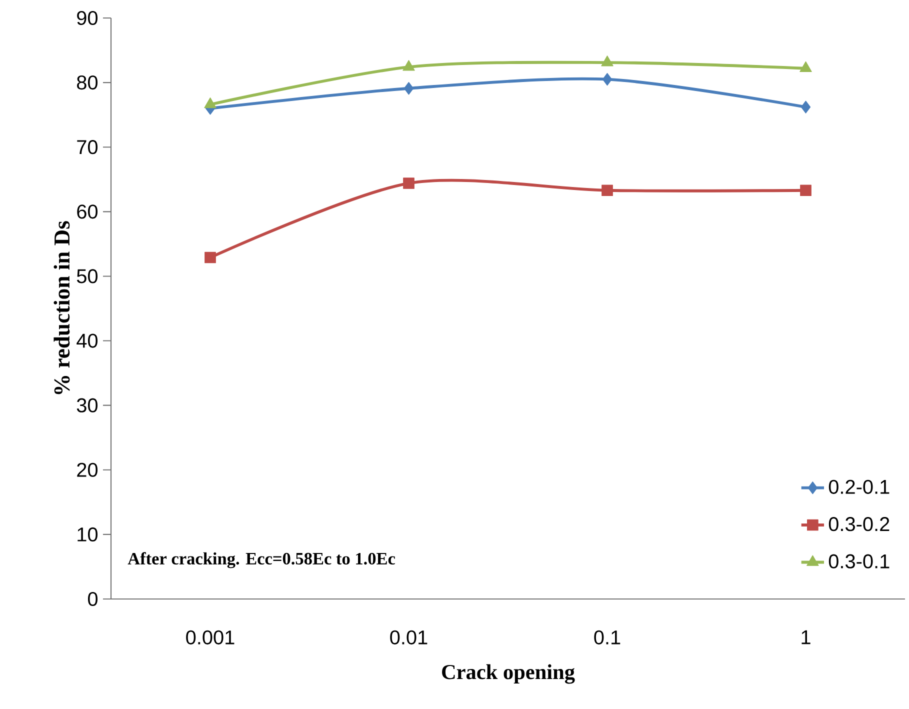  Describe the element at coordinates (87, 405) in the screenshot. I see `y-tick-label: 30` at that location.